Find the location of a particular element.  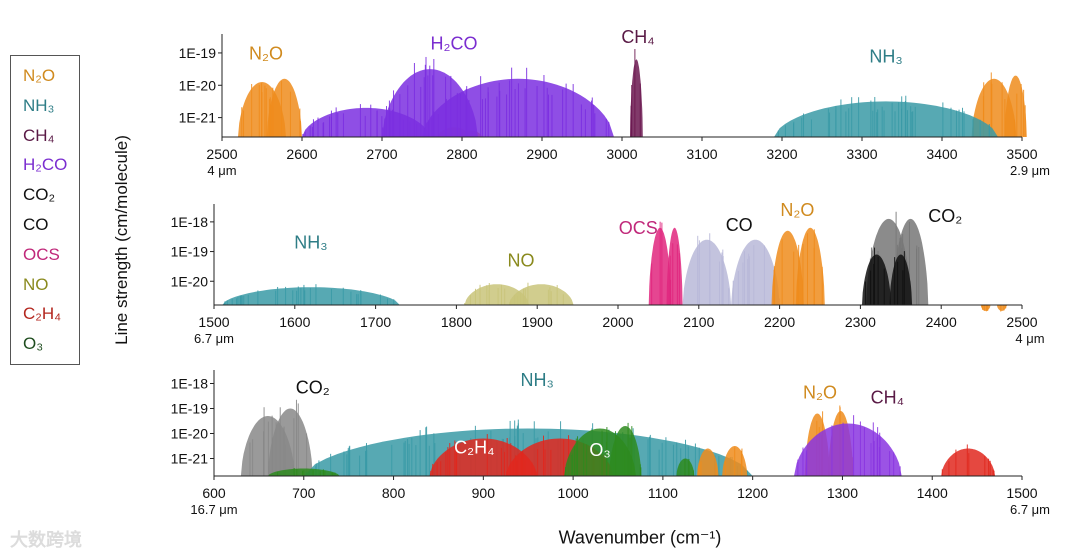

x-tick-label: 1800 is located at coordinates (456, 322).